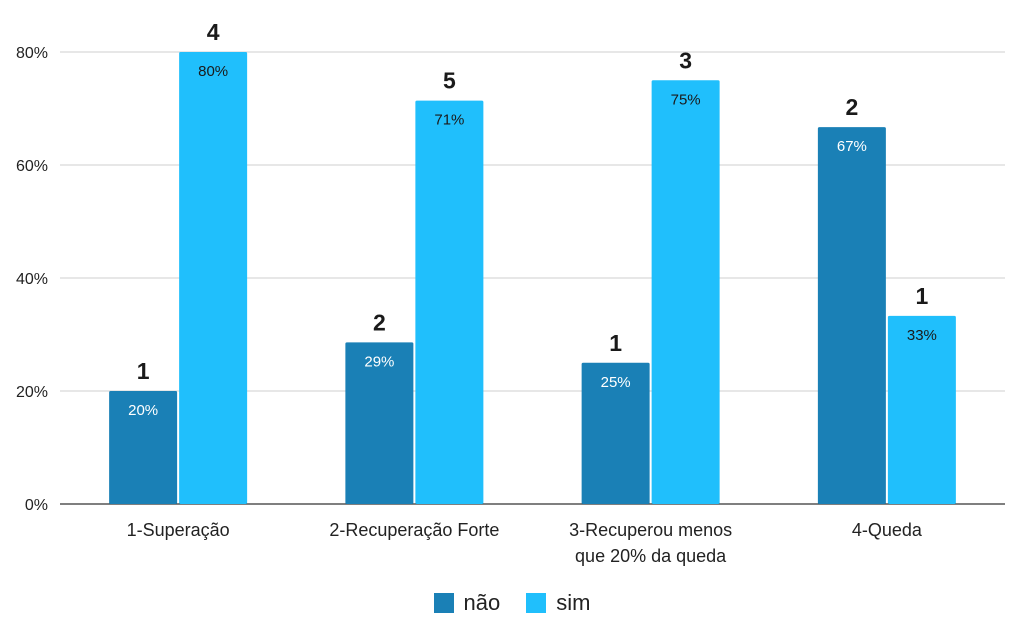 The image size is (1024, 626). I want to click on data-label-percent: 67%, so click(852, 146).